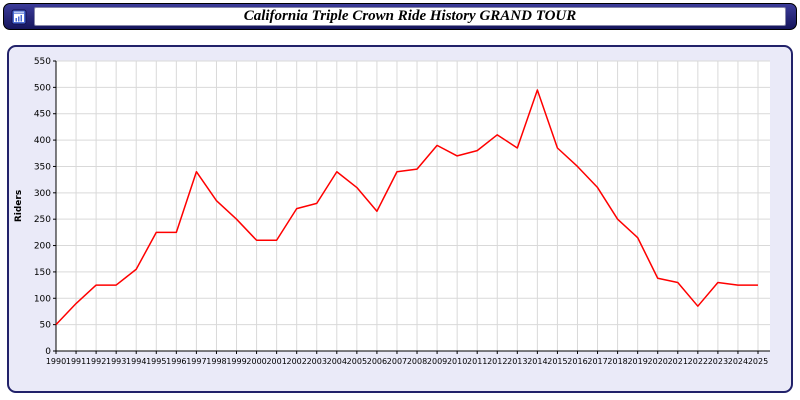 Image resolution: width=800 pixels, height=400 pixels. Describe the element at coordinates (377, 361) in the screenshot. I see `svg-text: 2006` at that location.